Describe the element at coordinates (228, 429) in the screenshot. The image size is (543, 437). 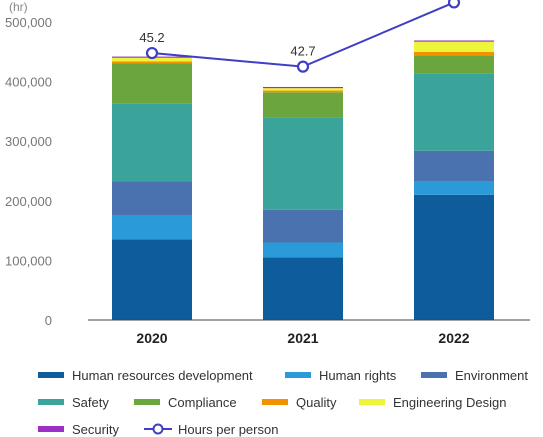
I see `legend-label: Hours per person` at that location.